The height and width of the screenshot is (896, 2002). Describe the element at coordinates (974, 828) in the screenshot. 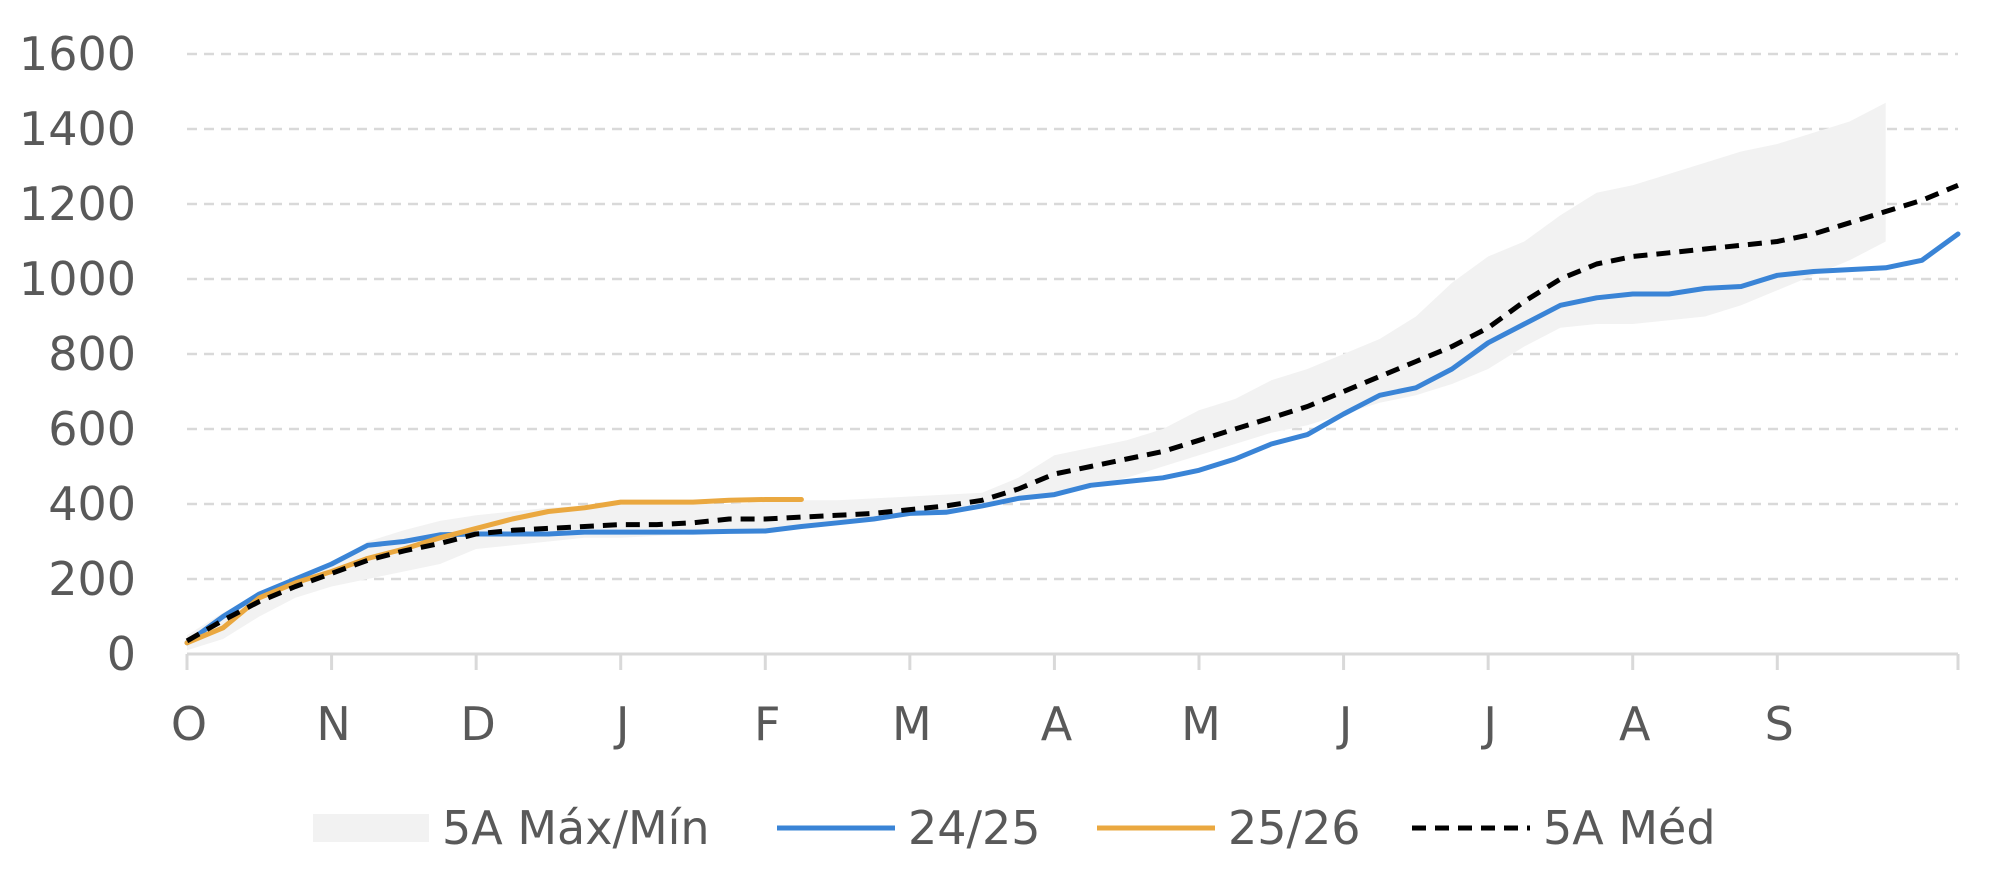

I see `legend-label-24-25: 24/25` at that location.